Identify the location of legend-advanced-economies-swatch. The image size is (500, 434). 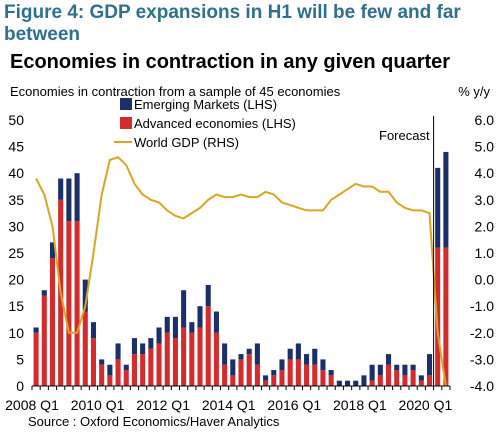
(126, 123).